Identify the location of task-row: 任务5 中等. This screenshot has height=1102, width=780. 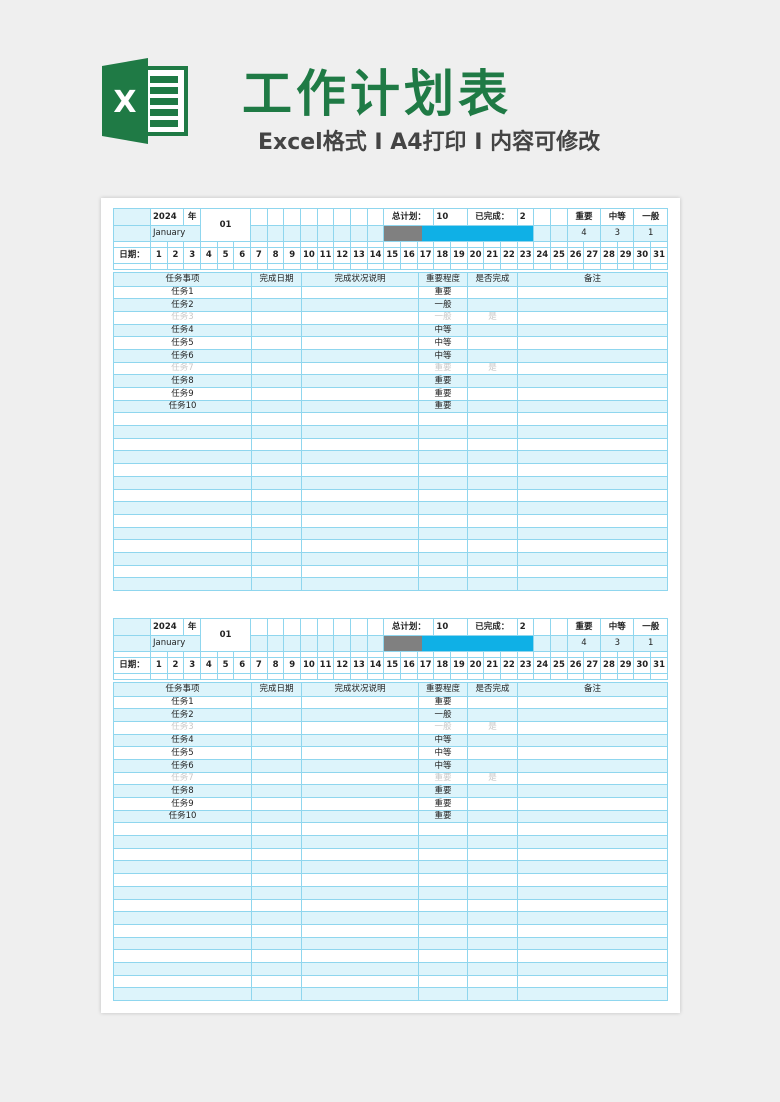
(390, 753).